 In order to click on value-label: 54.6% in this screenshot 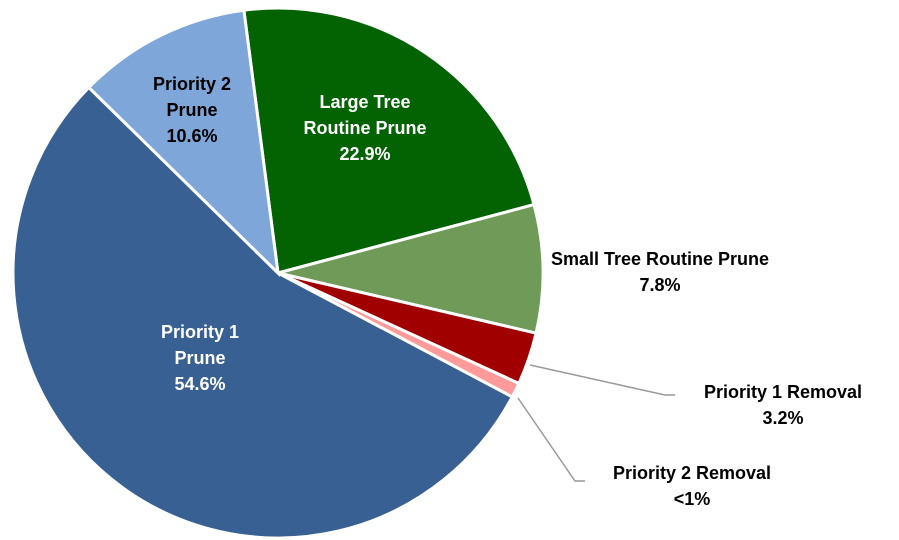, I will do `click(200, 384)`.